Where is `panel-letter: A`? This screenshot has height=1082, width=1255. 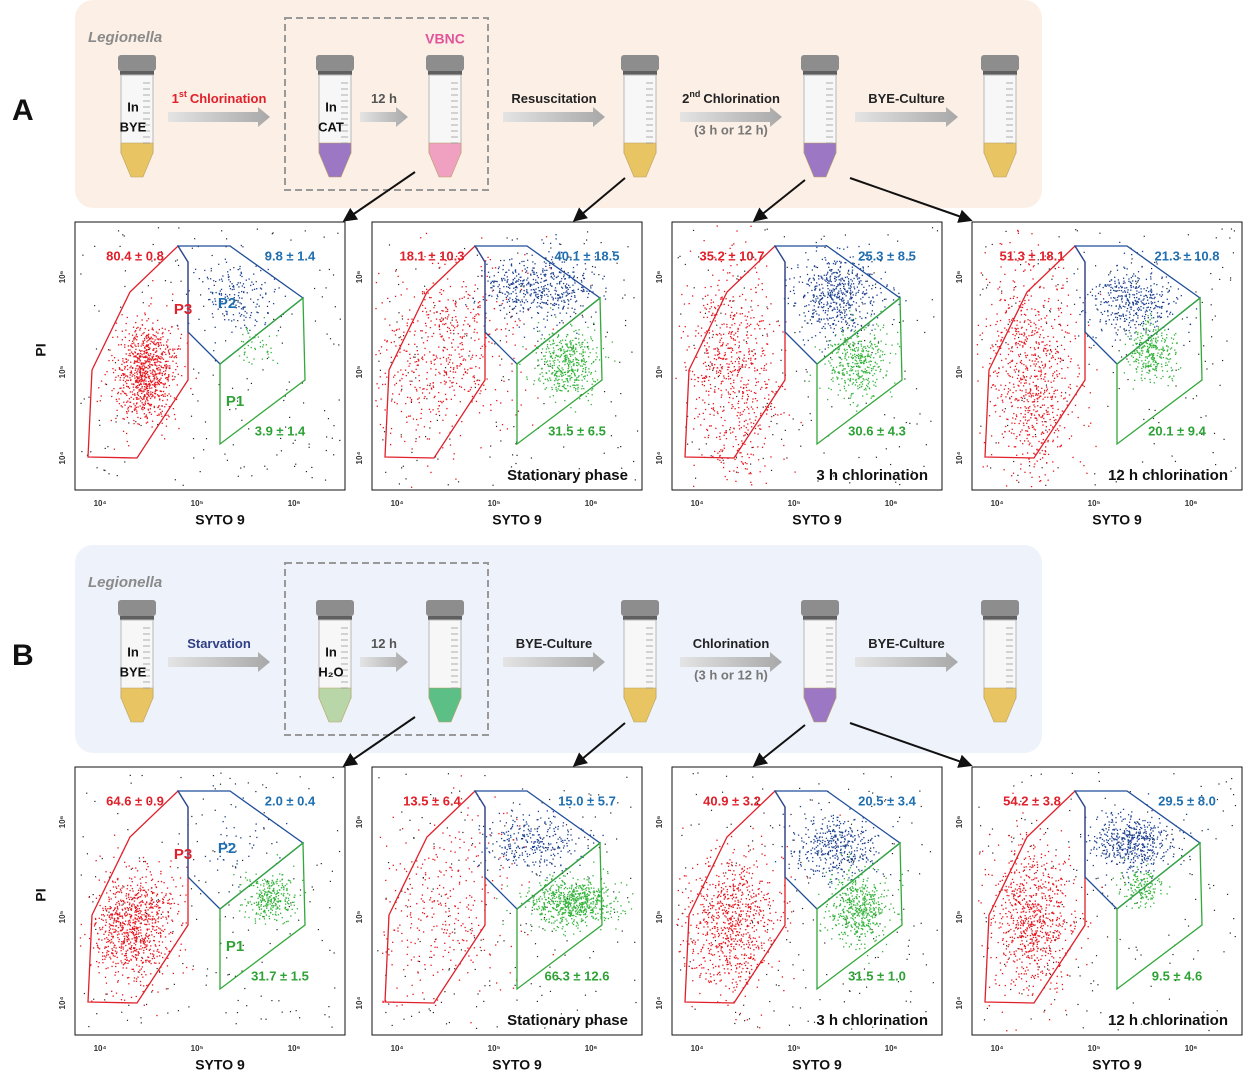 panel-letter: A is located at coordinates (23, 110).